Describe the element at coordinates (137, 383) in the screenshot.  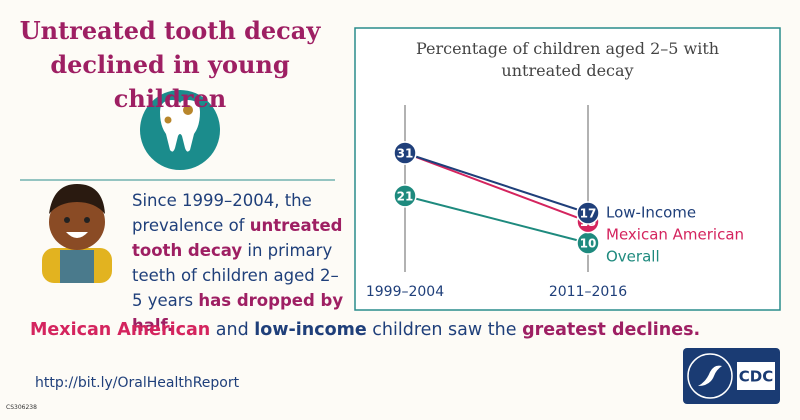
I see `link: http://bit.ly/OralHealthReport` at that location.